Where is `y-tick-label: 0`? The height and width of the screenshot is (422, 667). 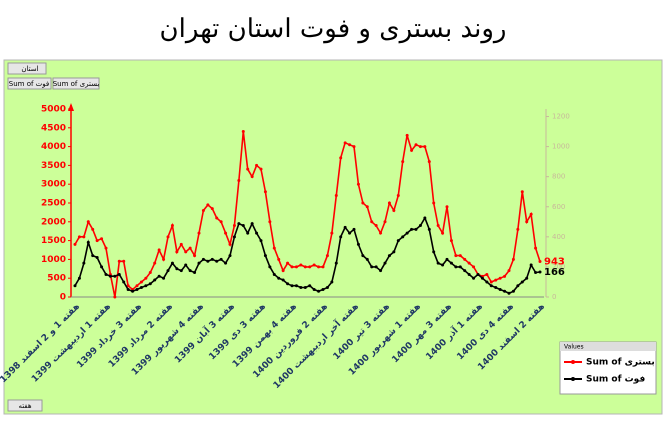
y-tick-label: 0 is located at coordinates (63, 298).